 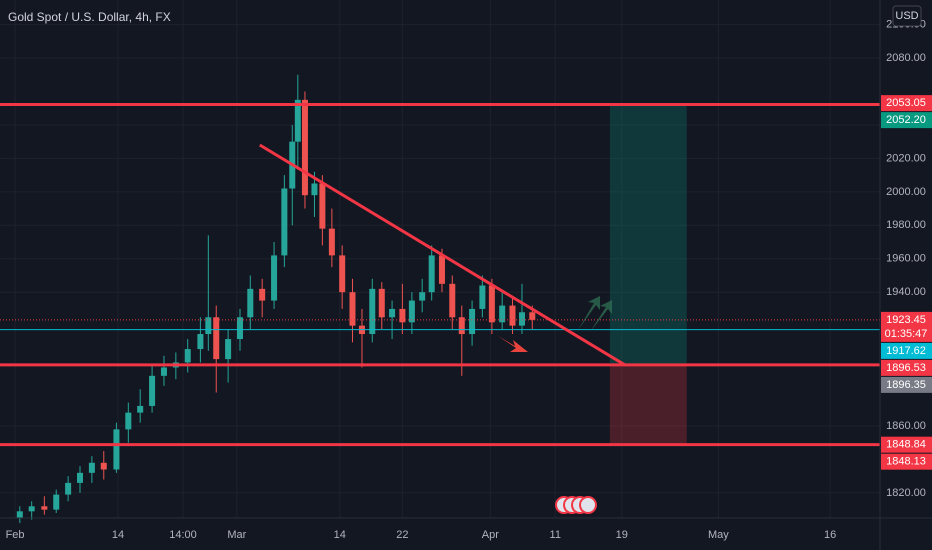 What do you see at coordinates (236, 535) in the screenshot?
I see `x-tick-label: Mar` at bounding box center [236, 535].